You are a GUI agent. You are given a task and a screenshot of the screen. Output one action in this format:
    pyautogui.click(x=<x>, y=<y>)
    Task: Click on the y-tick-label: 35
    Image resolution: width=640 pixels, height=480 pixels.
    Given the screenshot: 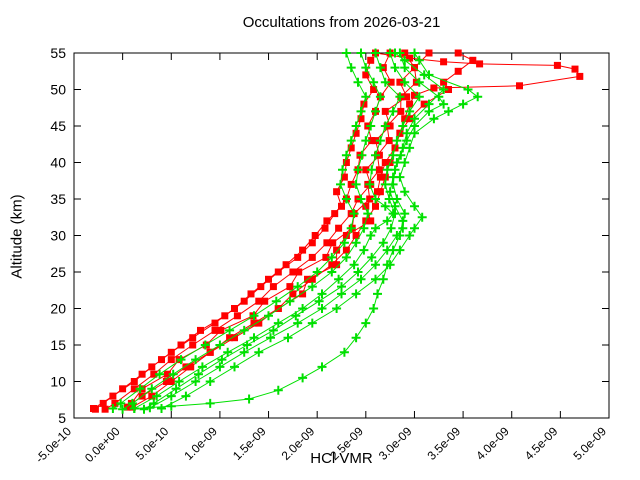 What is the action you would take?
    pyautogui.click(x=58, y=199)
    